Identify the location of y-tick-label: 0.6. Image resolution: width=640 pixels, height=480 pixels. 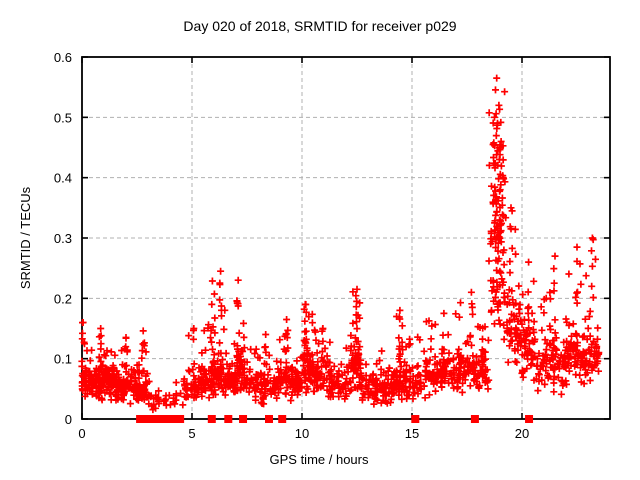
(63, 57).